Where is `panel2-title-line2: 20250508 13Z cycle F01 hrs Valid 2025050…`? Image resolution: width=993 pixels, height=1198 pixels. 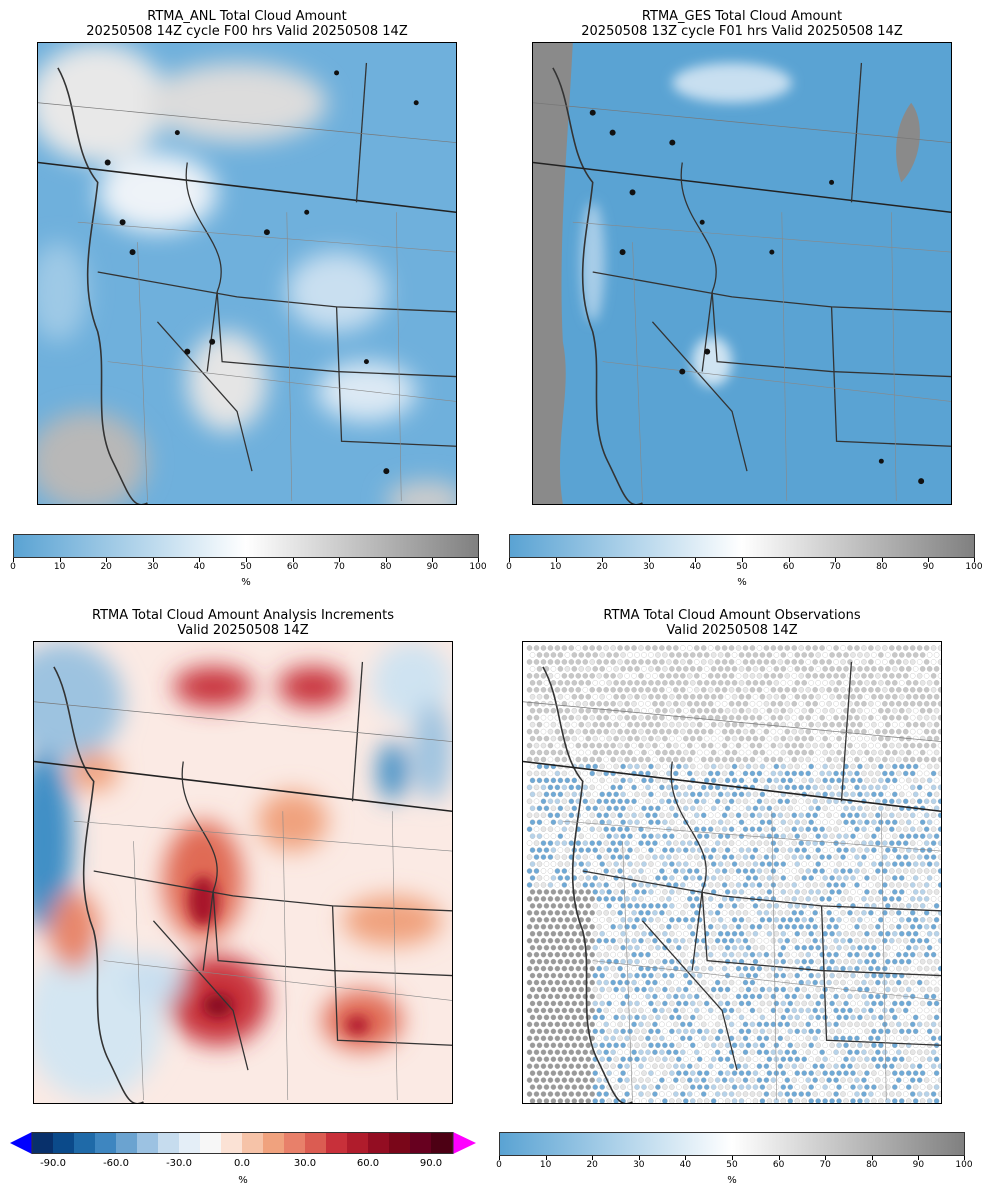
panel2-title-line2: 20250508 13Z cycle F01 hrs Valid 2025050… is located at coordinates (742, 31).